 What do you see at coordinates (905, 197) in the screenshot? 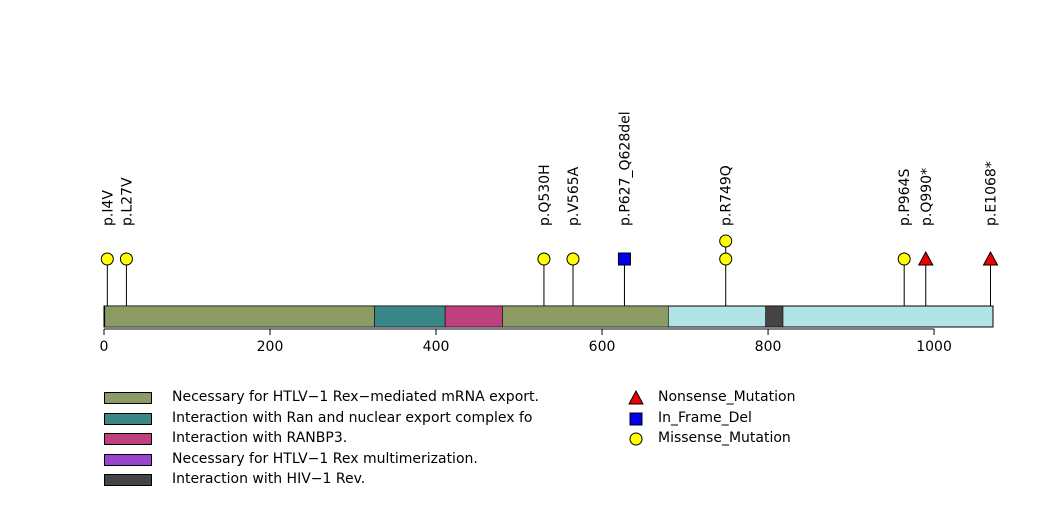
I see `mutation-label: p.P964S` at bounding box center [905, 197].